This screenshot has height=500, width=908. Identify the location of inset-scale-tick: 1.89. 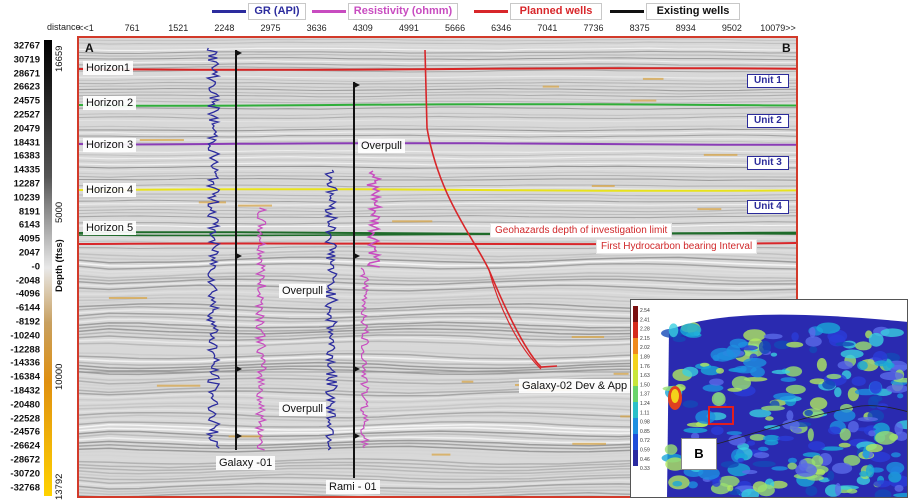
(645, 358).